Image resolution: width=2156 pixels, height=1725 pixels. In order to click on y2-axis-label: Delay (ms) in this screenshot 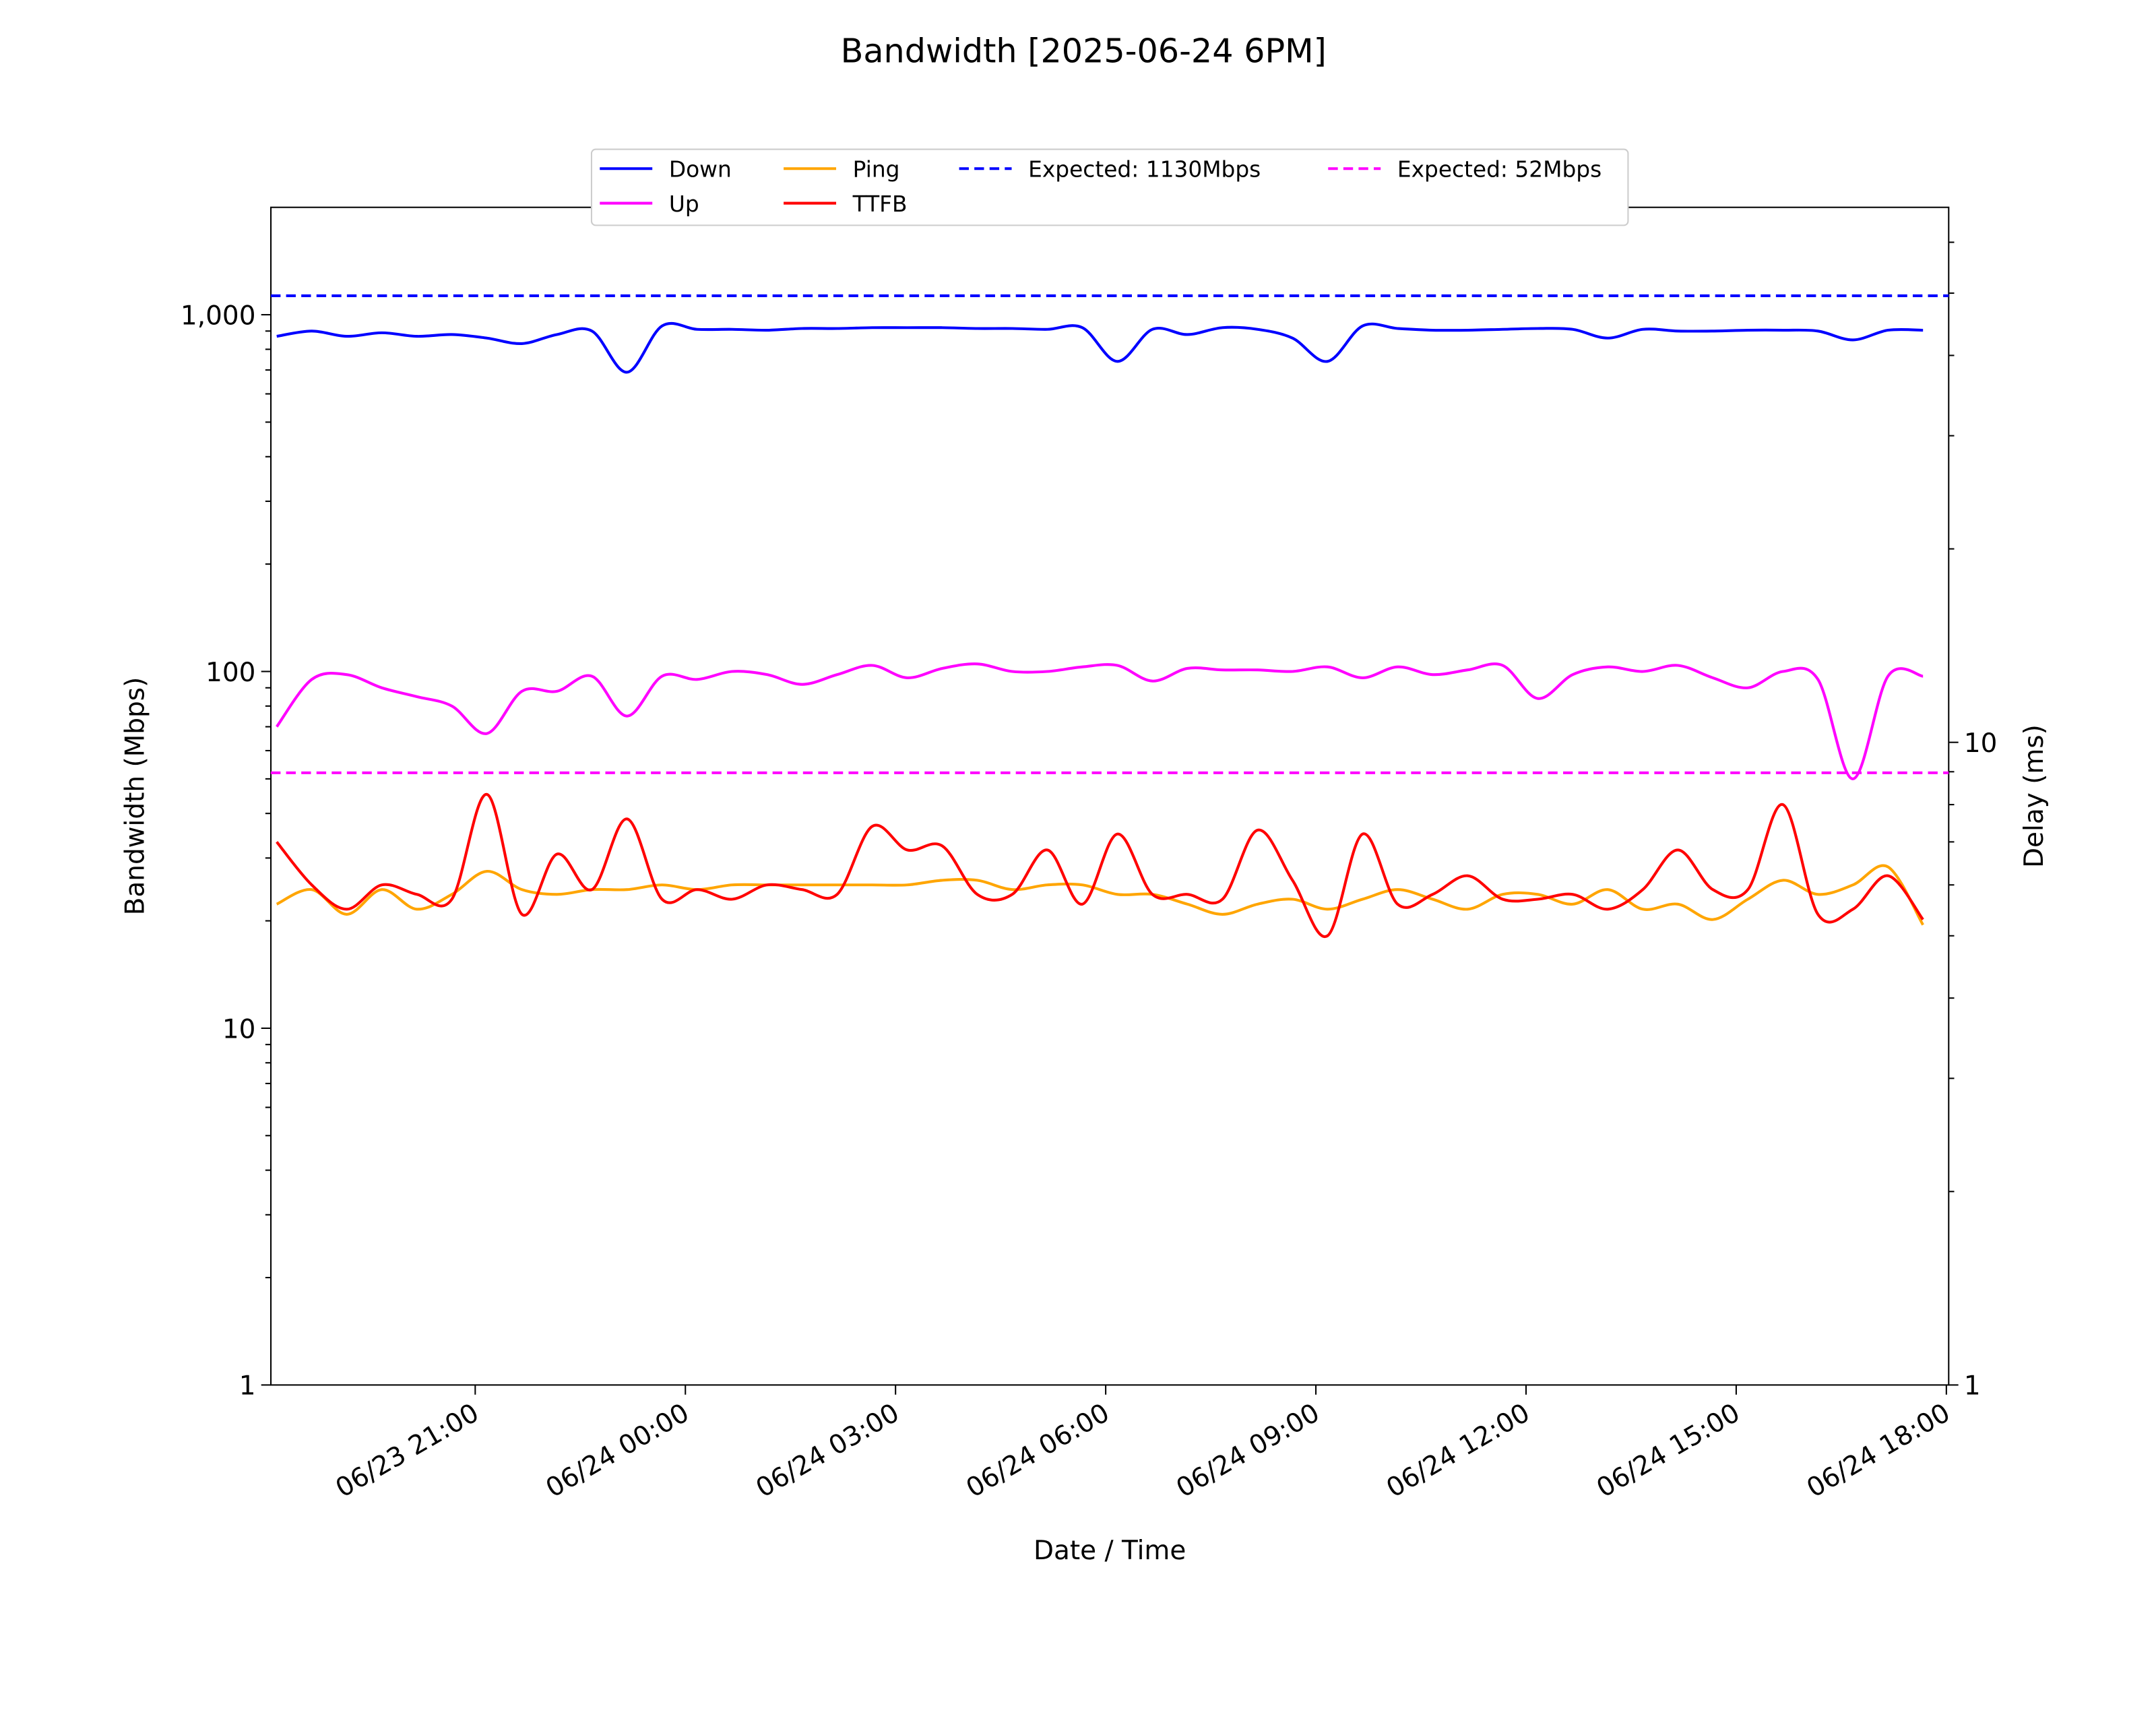, I will do `click(2034, 796)`.